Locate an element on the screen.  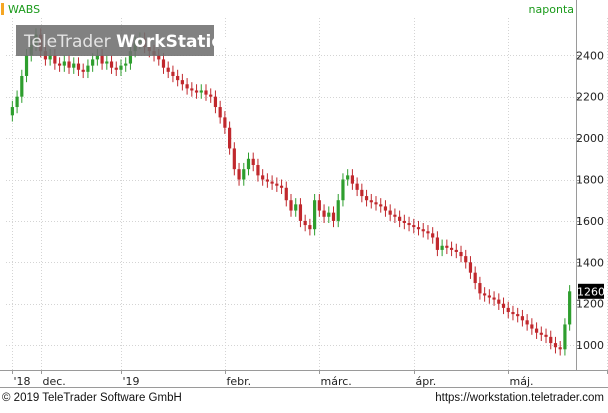
watermark-light: TeleTrader is located at coordinates (69, 42).